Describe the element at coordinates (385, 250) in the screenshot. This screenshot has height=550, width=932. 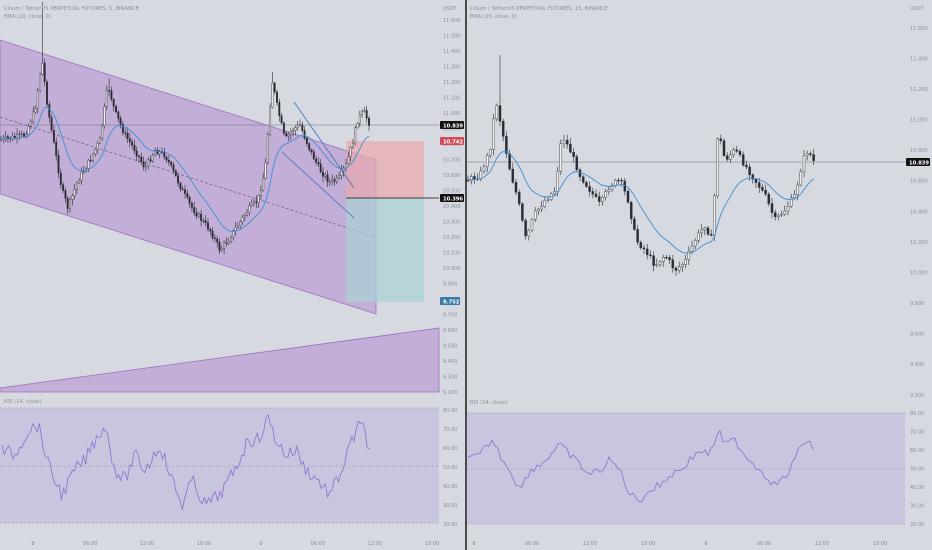
I see `position-stop-zone` at that location.